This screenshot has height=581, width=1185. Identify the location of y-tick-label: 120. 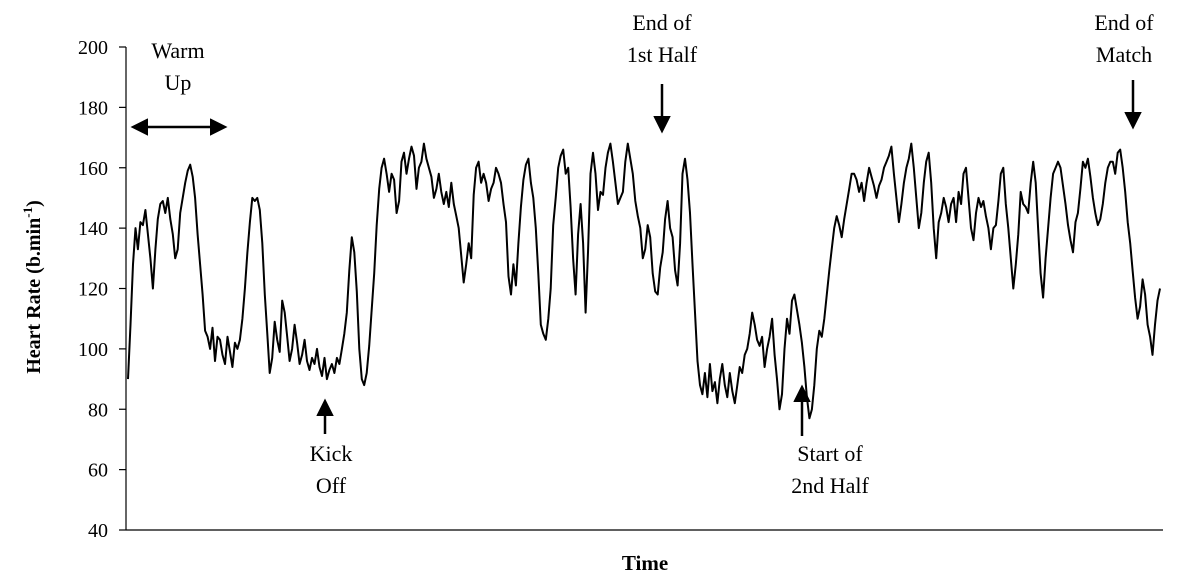
(93, 290).